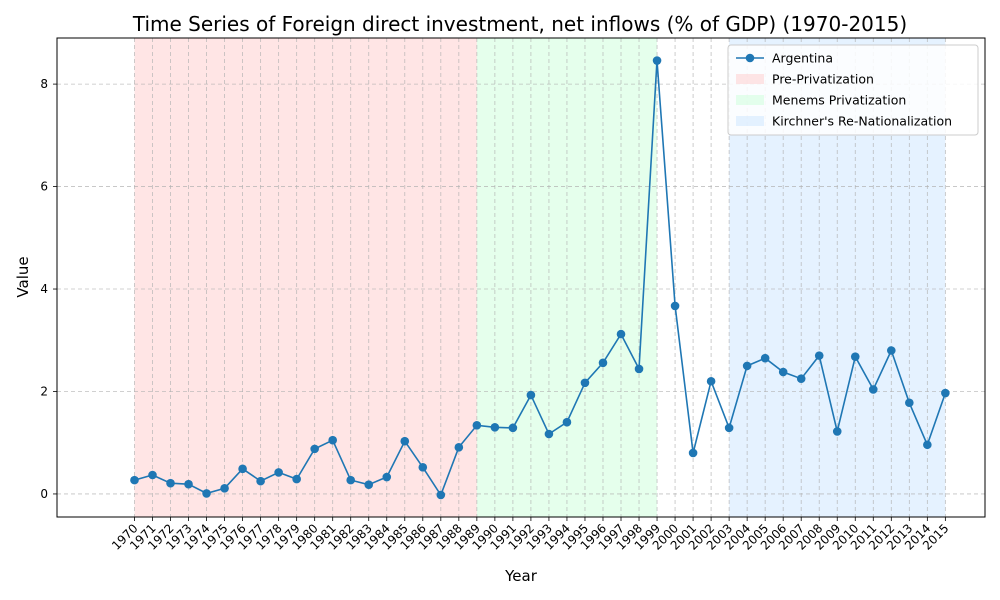  I want to click on legend-label: Menems Privatization, so click(839, 100).